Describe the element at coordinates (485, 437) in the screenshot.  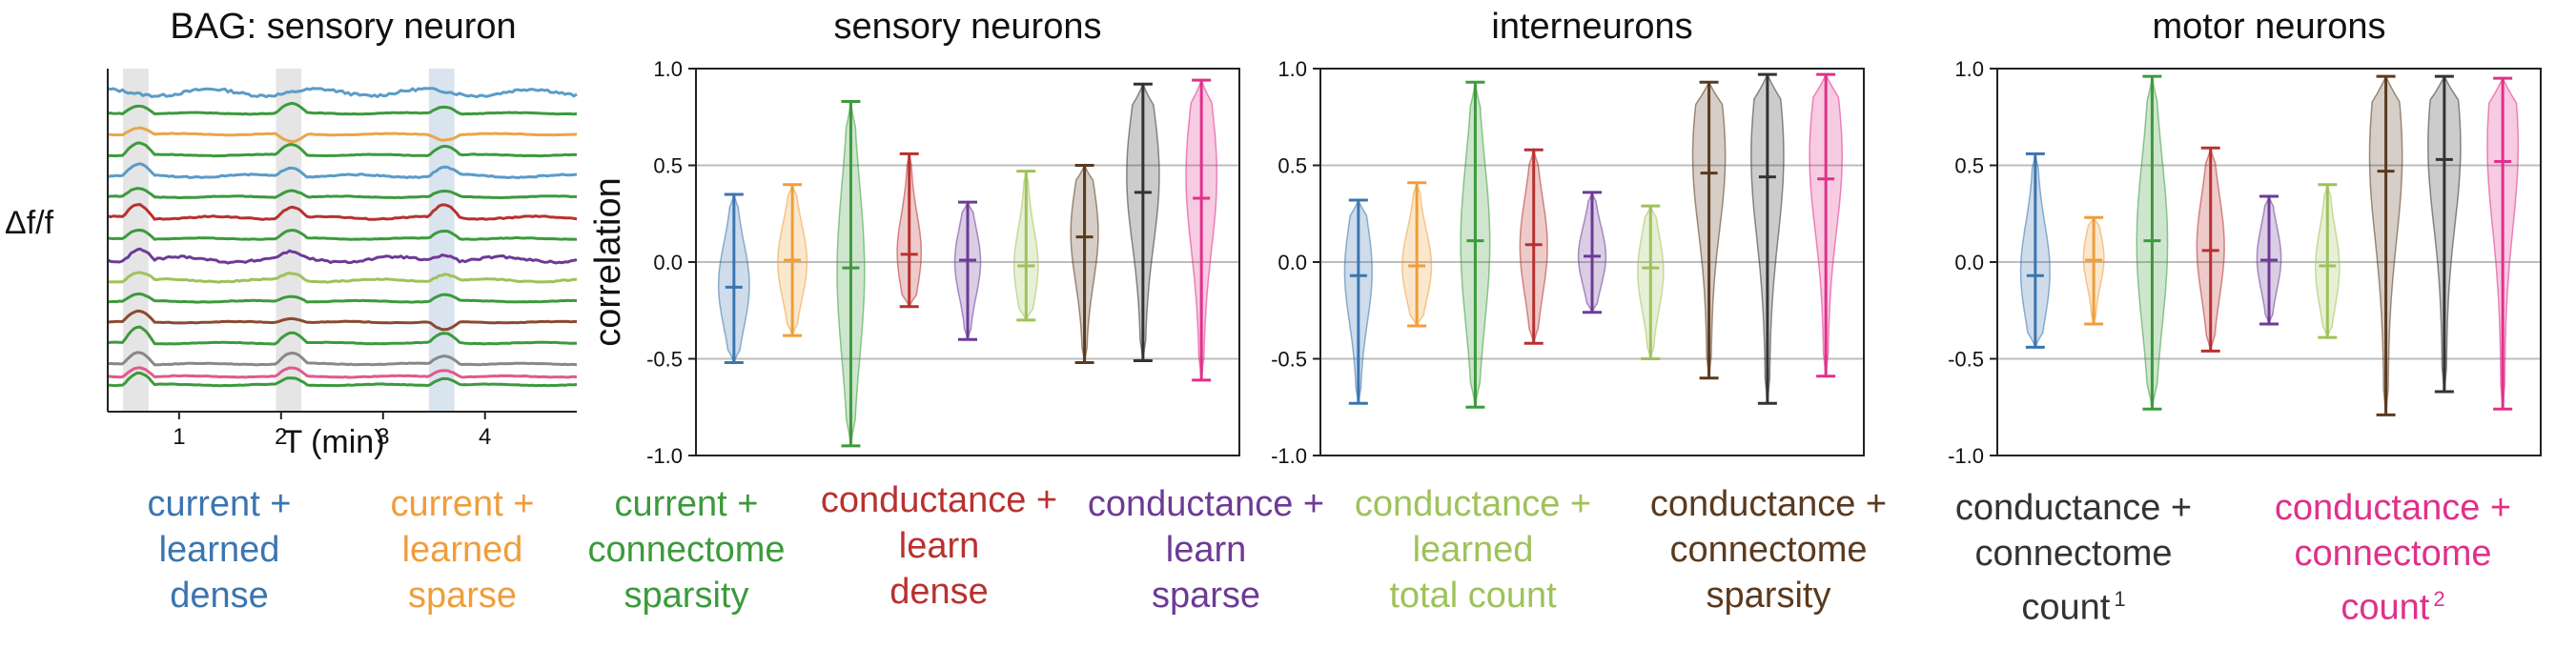
I see `x-tick-label: 4` at that location.